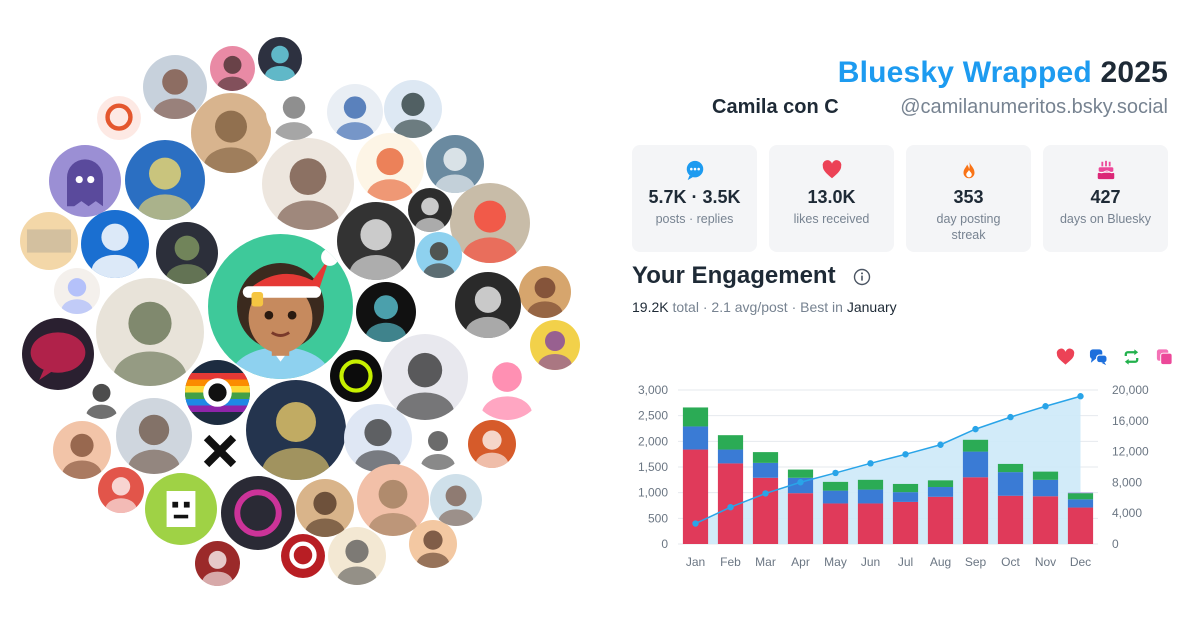 The image size is (1200, 630). I want to click on brand-title: Bluesky Wrapped, so click(964, 72).